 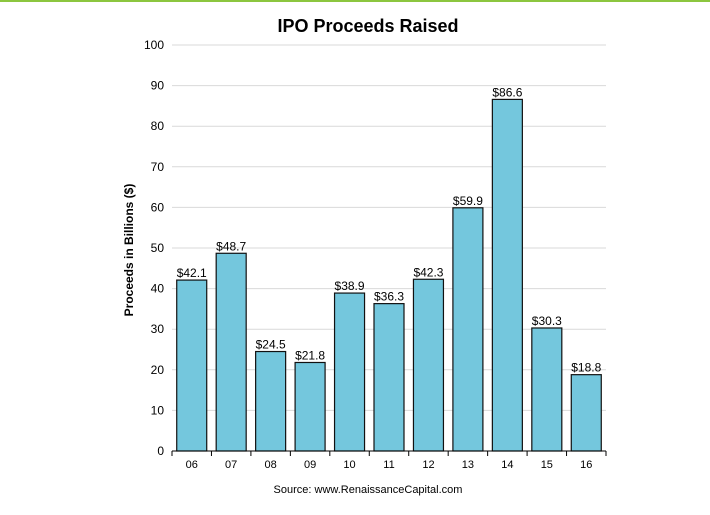 I want to click on x-tick-label: 11, so click(x=388, y=465).